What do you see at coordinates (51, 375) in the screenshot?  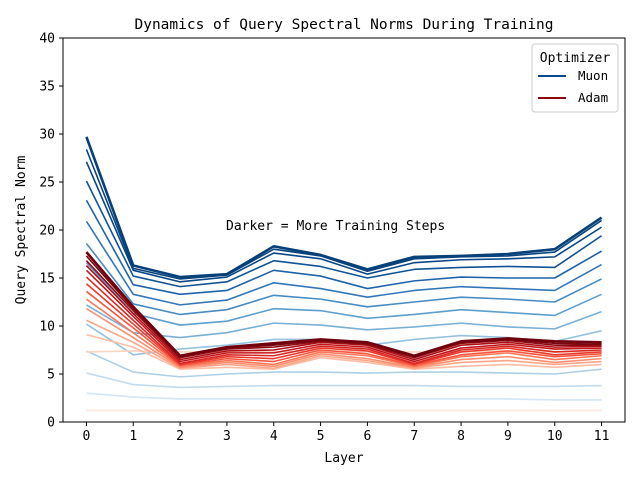 I see `y-tick-label-1: 5` at bounding box center [51, 375].